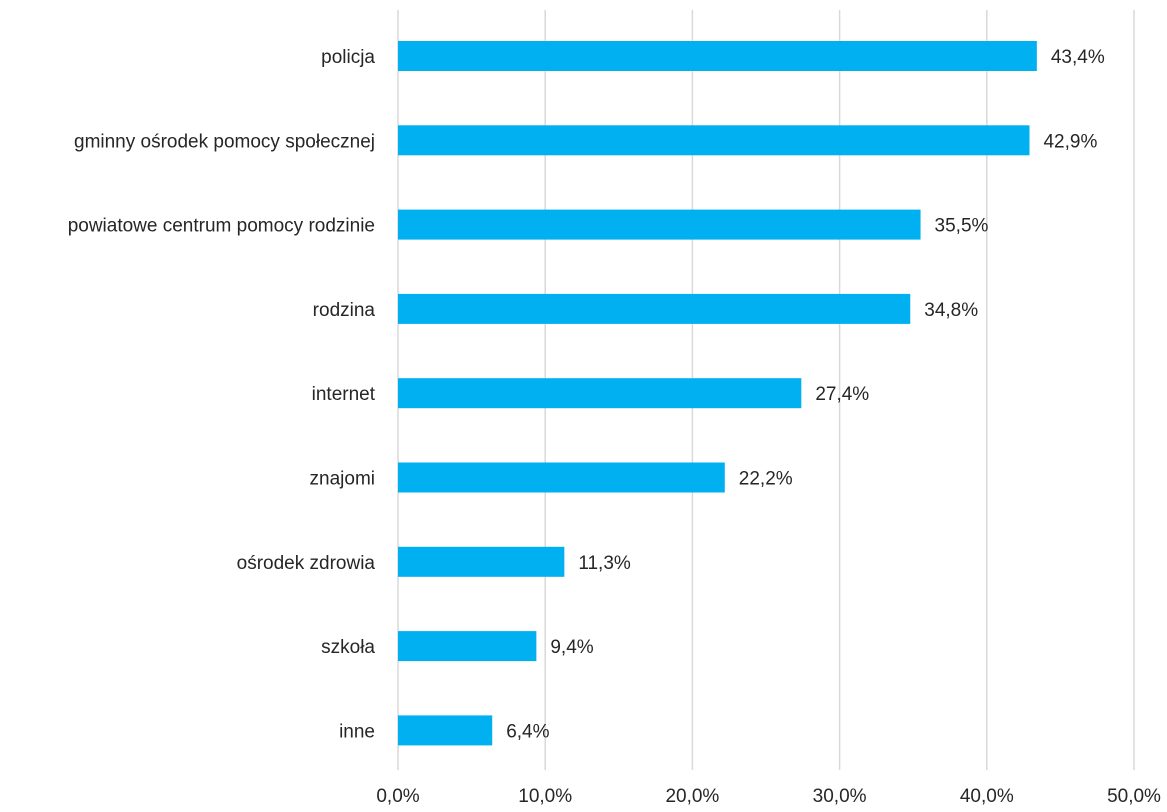  I want to click on category-label: znajomi, so click(342, 479).